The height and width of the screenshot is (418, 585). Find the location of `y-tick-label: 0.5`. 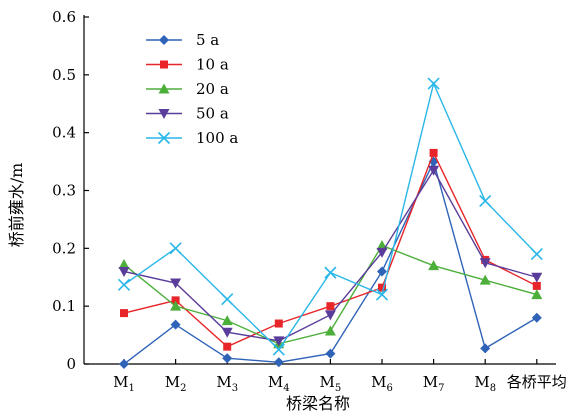

y-tick-label: 0.5 is located at coordinates (64, 75).